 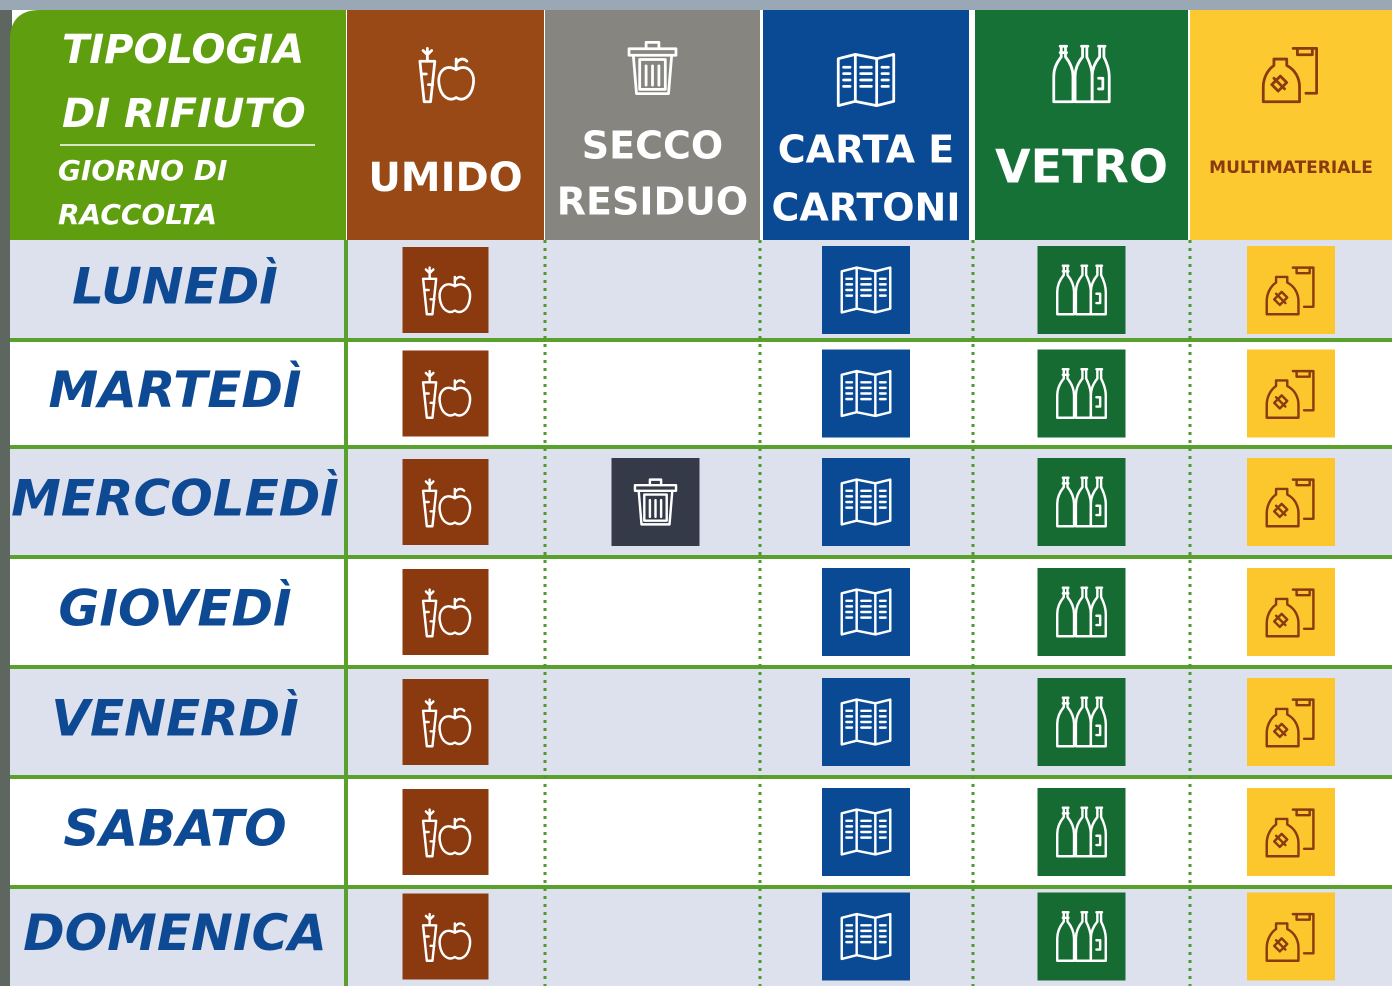 I want to click on column-label: CARTA E, so click(x=866, y=150).